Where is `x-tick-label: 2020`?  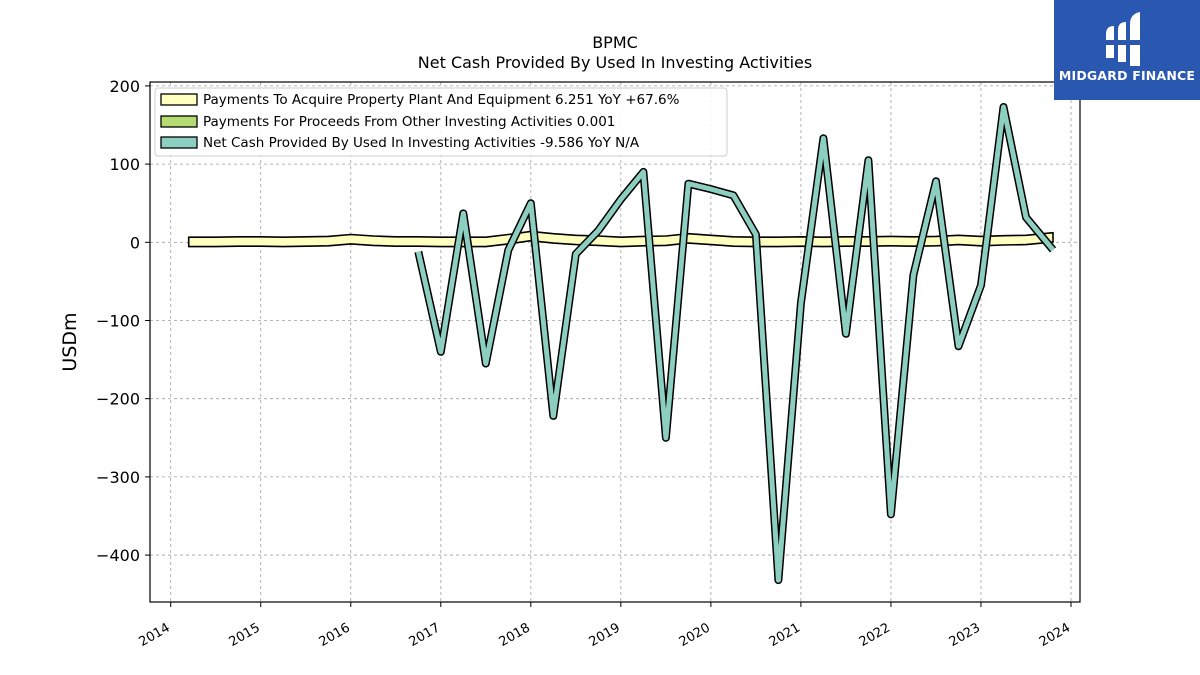
x-tick-label: 2020 is located at coordinates (695, 635).